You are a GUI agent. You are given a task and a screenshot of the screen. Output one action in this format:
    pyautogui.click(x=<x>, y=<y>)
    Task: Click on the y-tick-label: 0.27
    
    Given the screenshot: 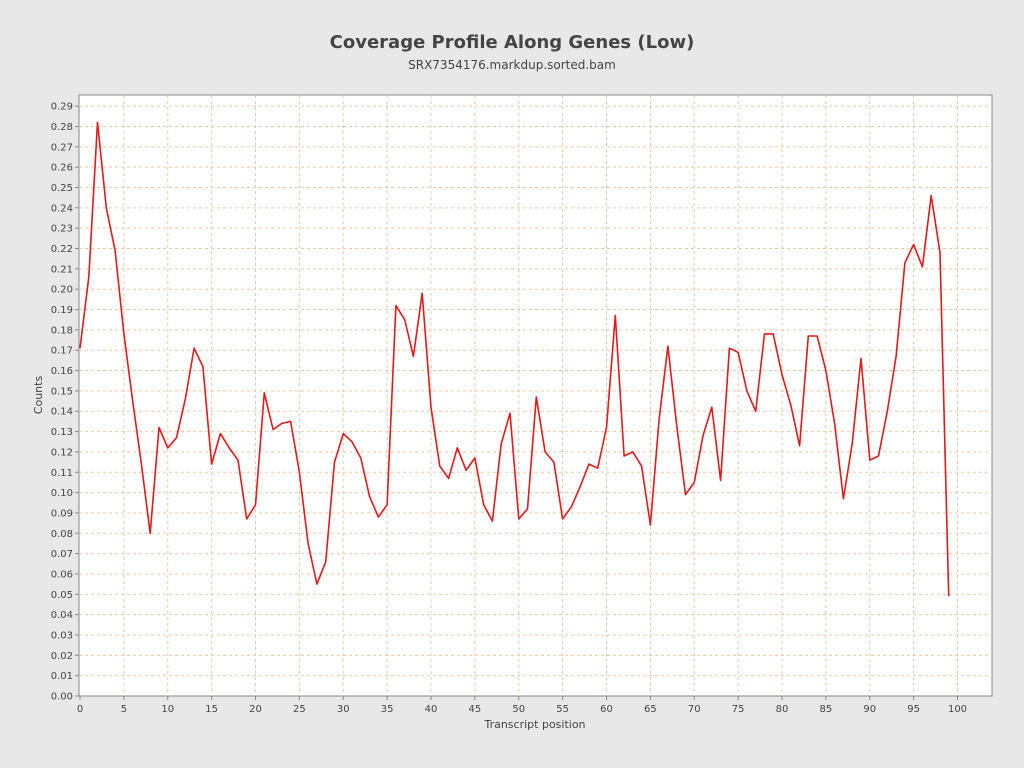 What is the action you would take?
    pyautogui.click(x=62, y=147)
    